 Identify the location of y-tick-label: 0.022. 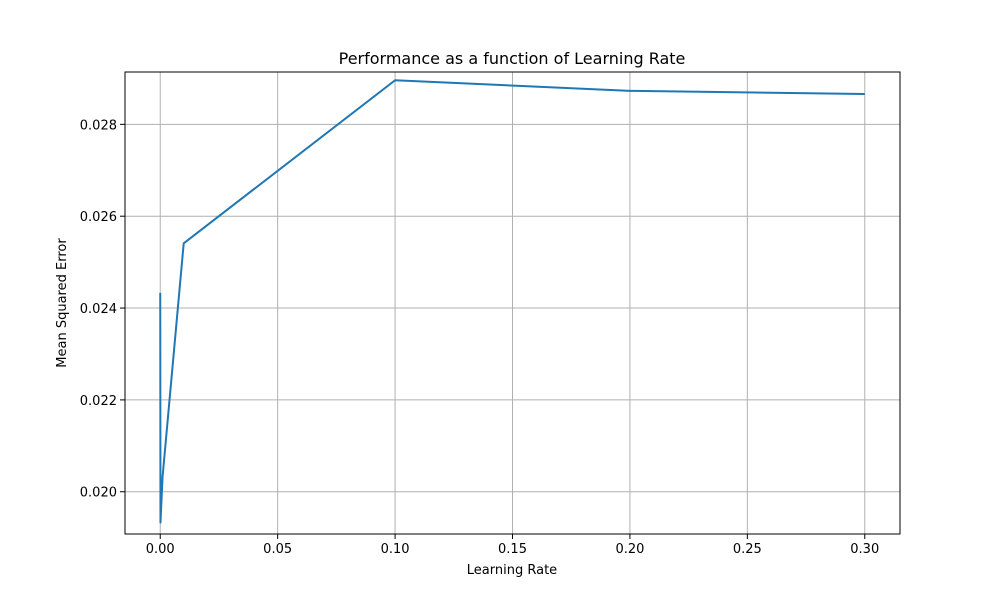
(98, 401).